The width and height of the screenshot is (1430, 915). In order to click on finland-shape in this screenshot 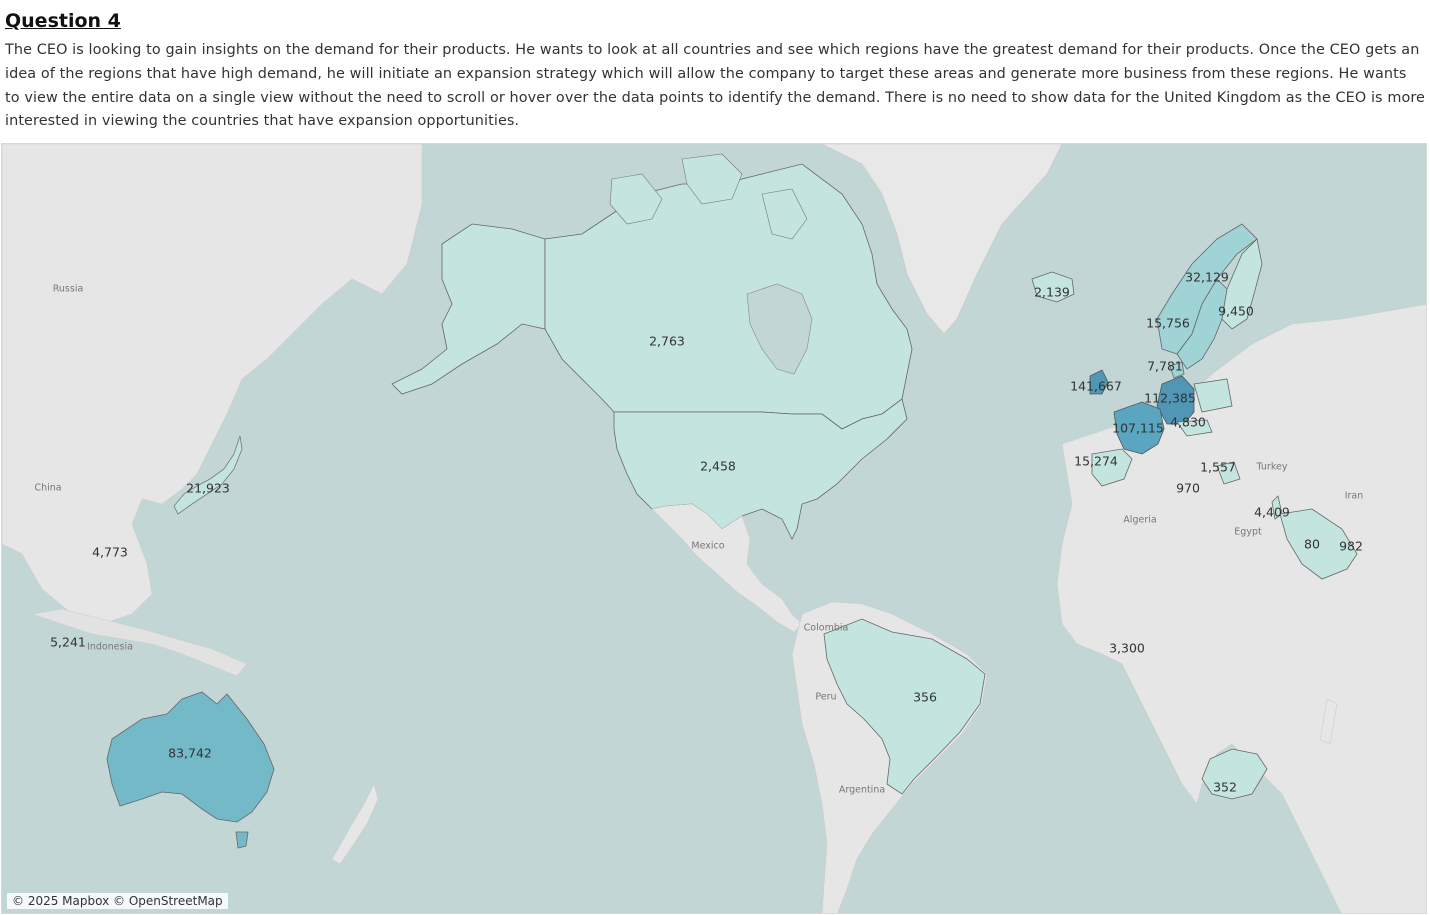, I will do `click(1242, 284)`.